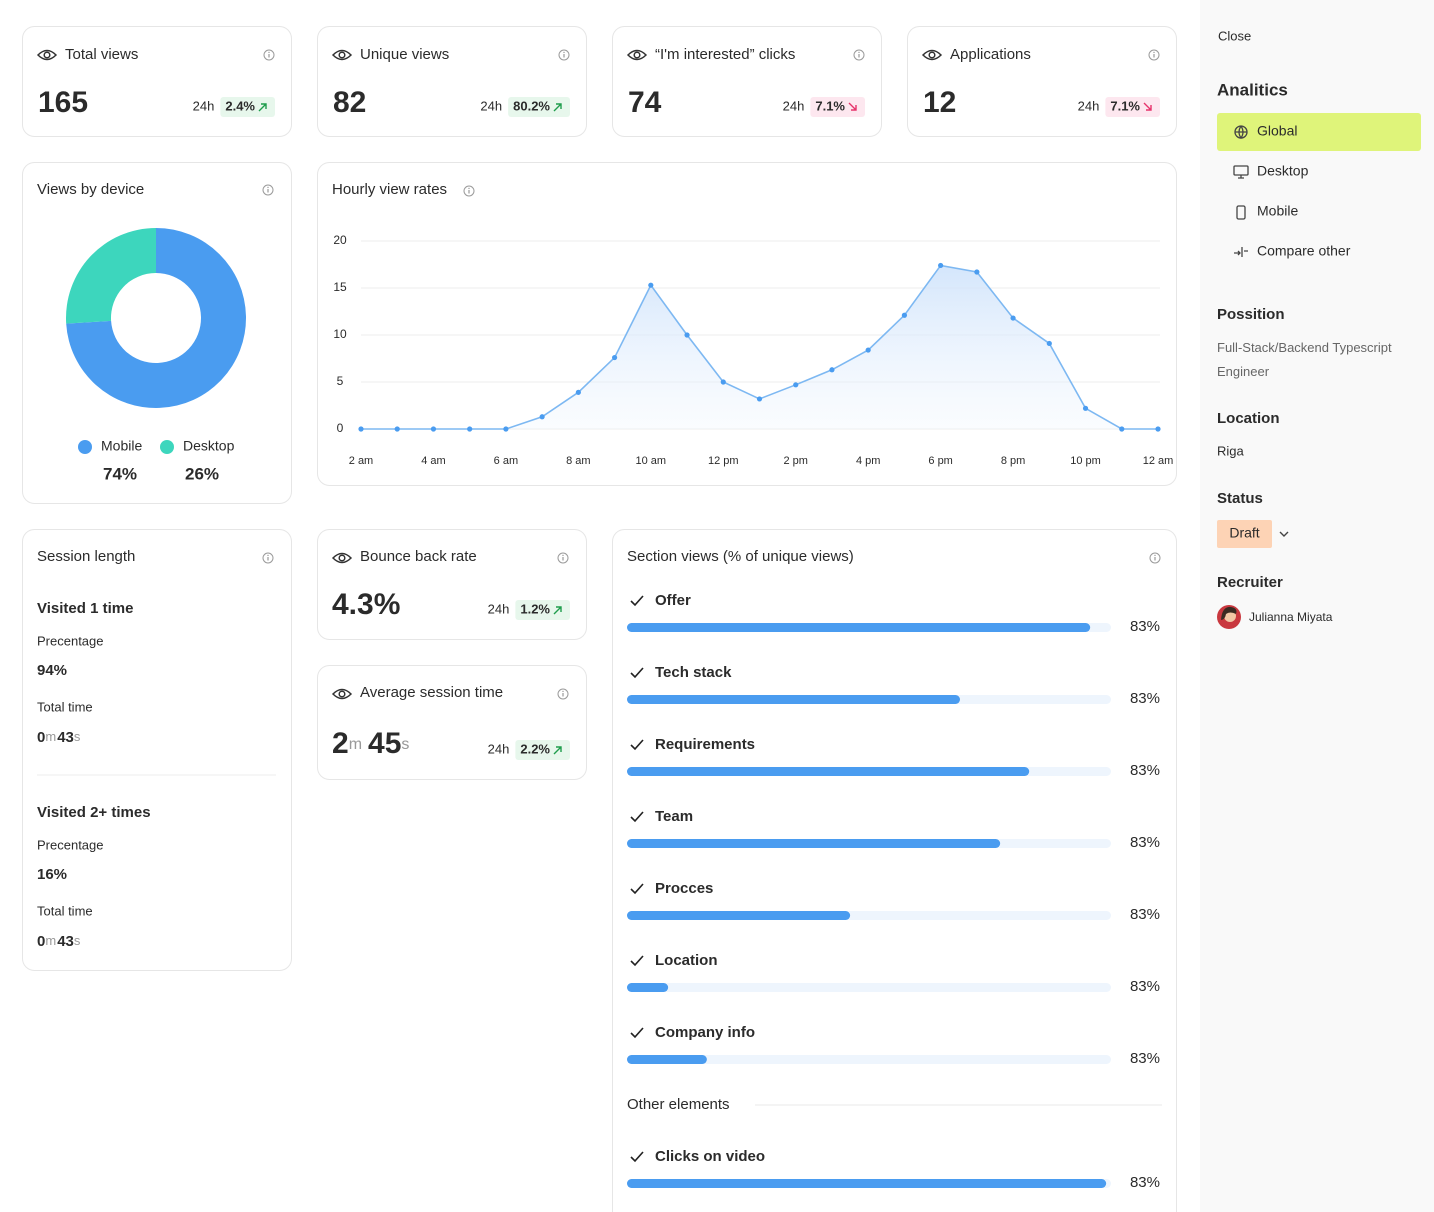 This screenshot has width=1434, height=1212. Describe the element at coordinates (85, 608) in the screenshot. I see `group-heading: Visited 1 time` at that location.